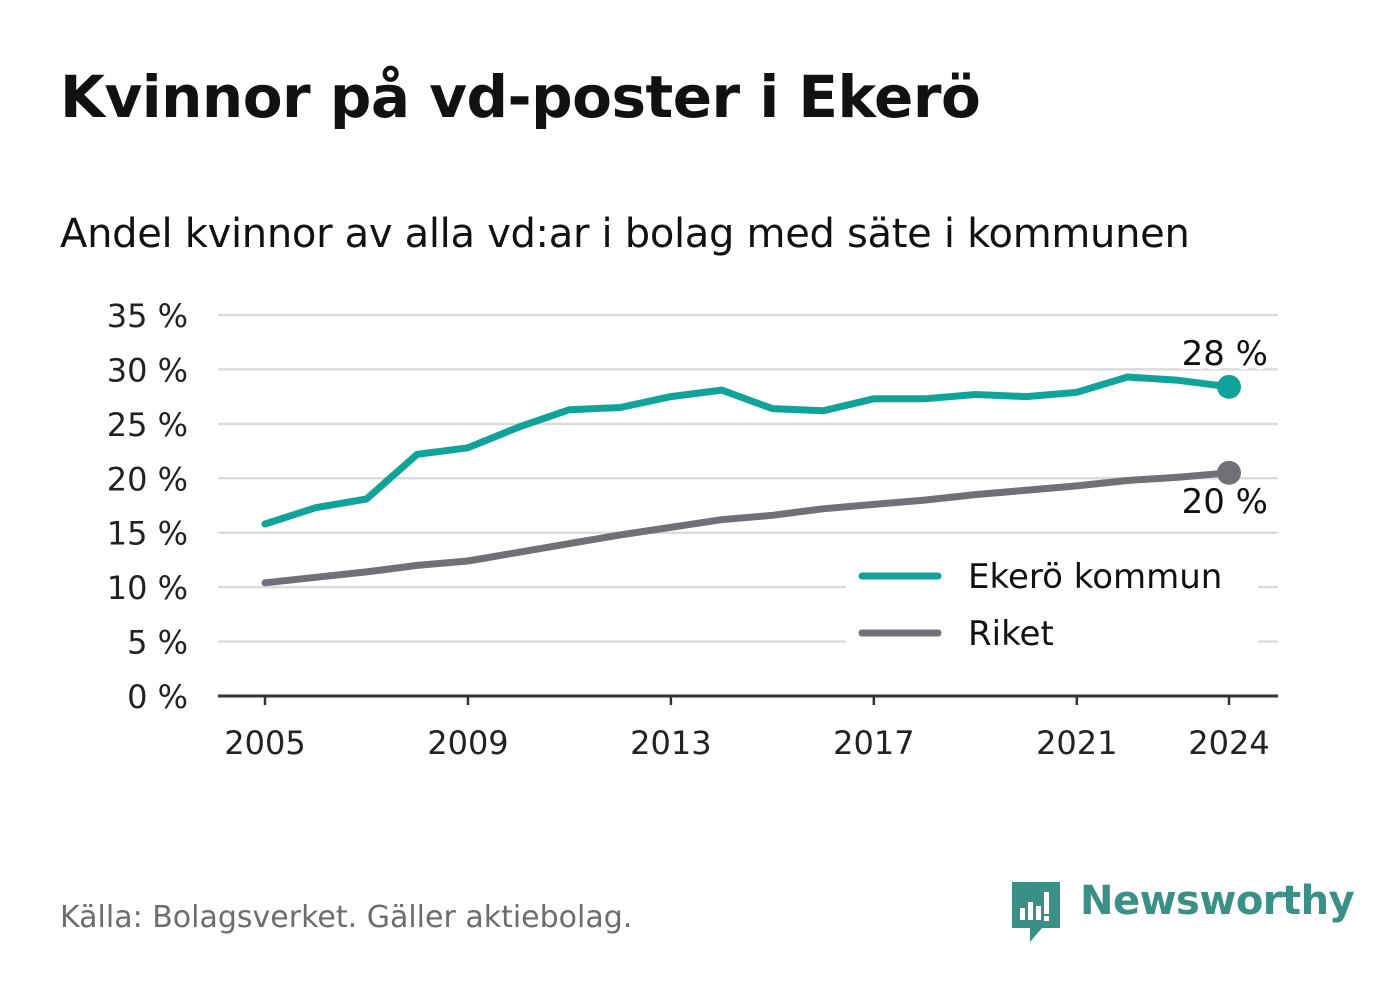 The height and width of the screenshot is (999, 1382). What do you see at coordinates (147, 534) in the screenshot?
I see `y-tick-label: 15 %` at bounding box center [147, 534].